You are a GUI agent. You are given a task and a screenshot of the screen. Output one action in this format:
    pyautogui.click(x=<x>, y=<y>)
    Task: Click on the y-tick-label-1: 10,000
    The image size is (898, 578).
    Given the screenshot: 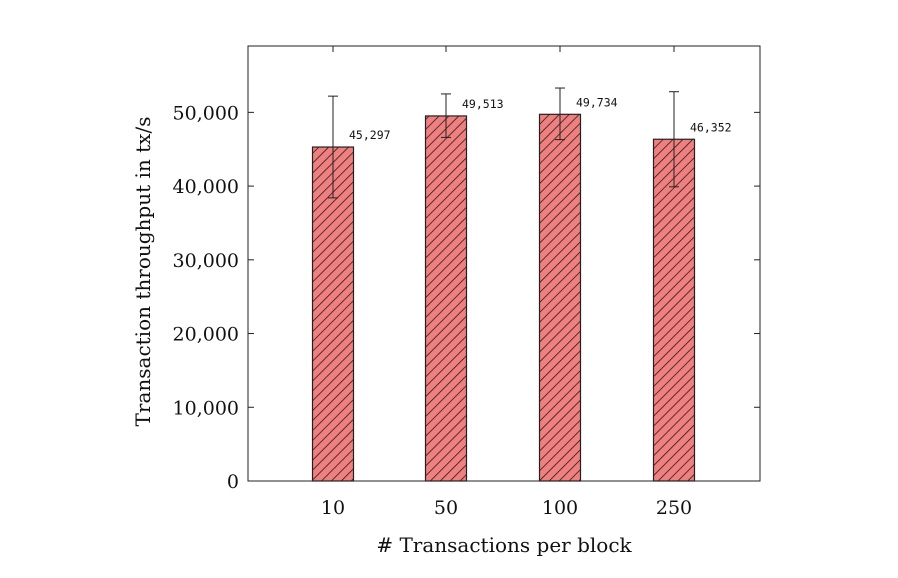 What is the action you would take?
    pyautogui.click(x=206, y=408)
    